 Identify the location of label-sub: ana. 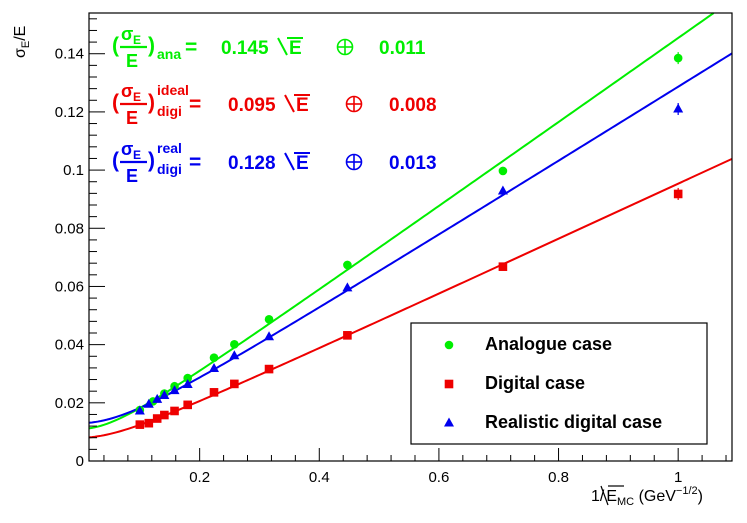
(169, 54).